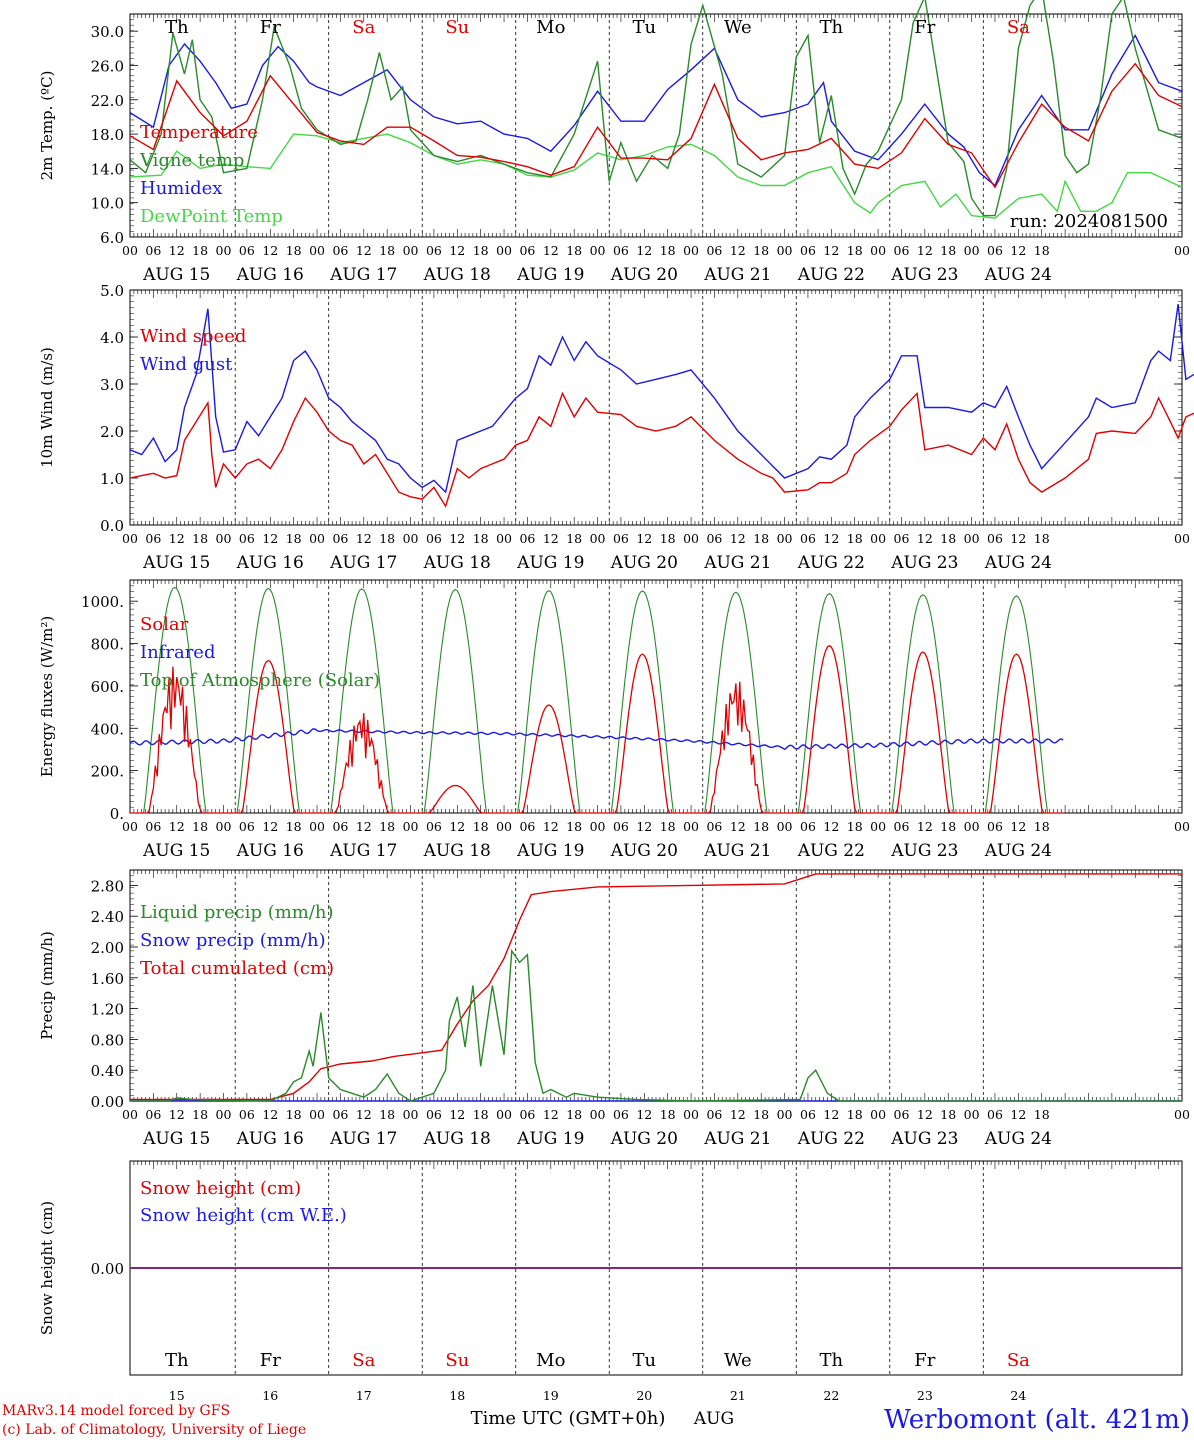 The image size is (1194, 1440). Describe the element at coordinates (550, 27) in the screenshot. I see `weekday-label: Mo` at that location.